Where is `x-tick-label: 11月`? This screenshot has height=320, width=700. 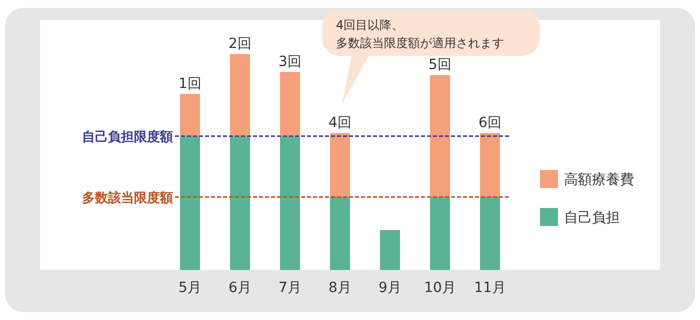 x-tick-label: 11月 is located at coordinates (490, 288).